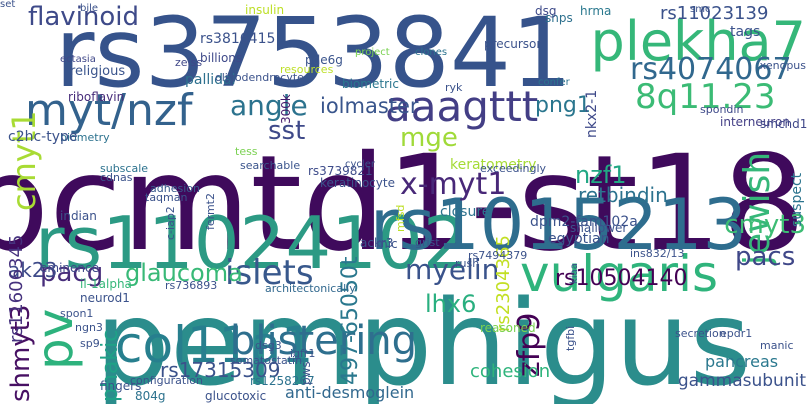 This screenshot has width=808, height=404. Describe the element at coordinates (714, 13) in the screenshot. I see `cloud-word: rs11023139` at that location.